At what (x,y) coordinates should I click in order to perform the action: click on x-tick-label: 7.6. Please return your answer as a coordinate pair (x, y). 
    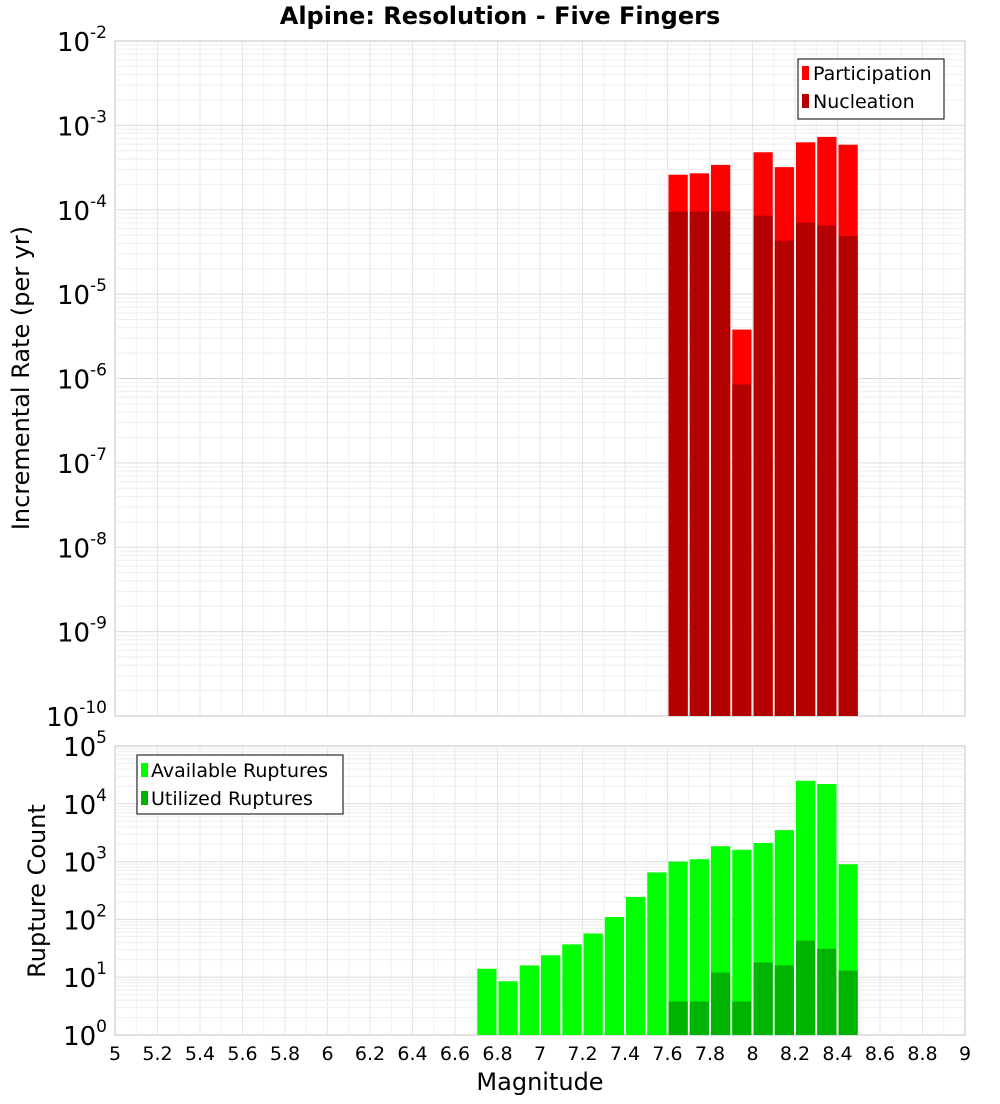
    Looking at the image, I should click on (667, 1054).